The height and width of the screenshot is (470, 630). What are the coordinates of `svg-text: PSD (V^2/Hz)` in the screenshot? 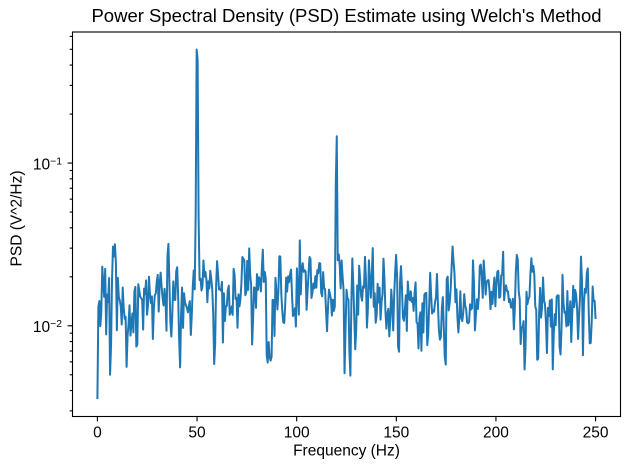 It's located at (17, 219).